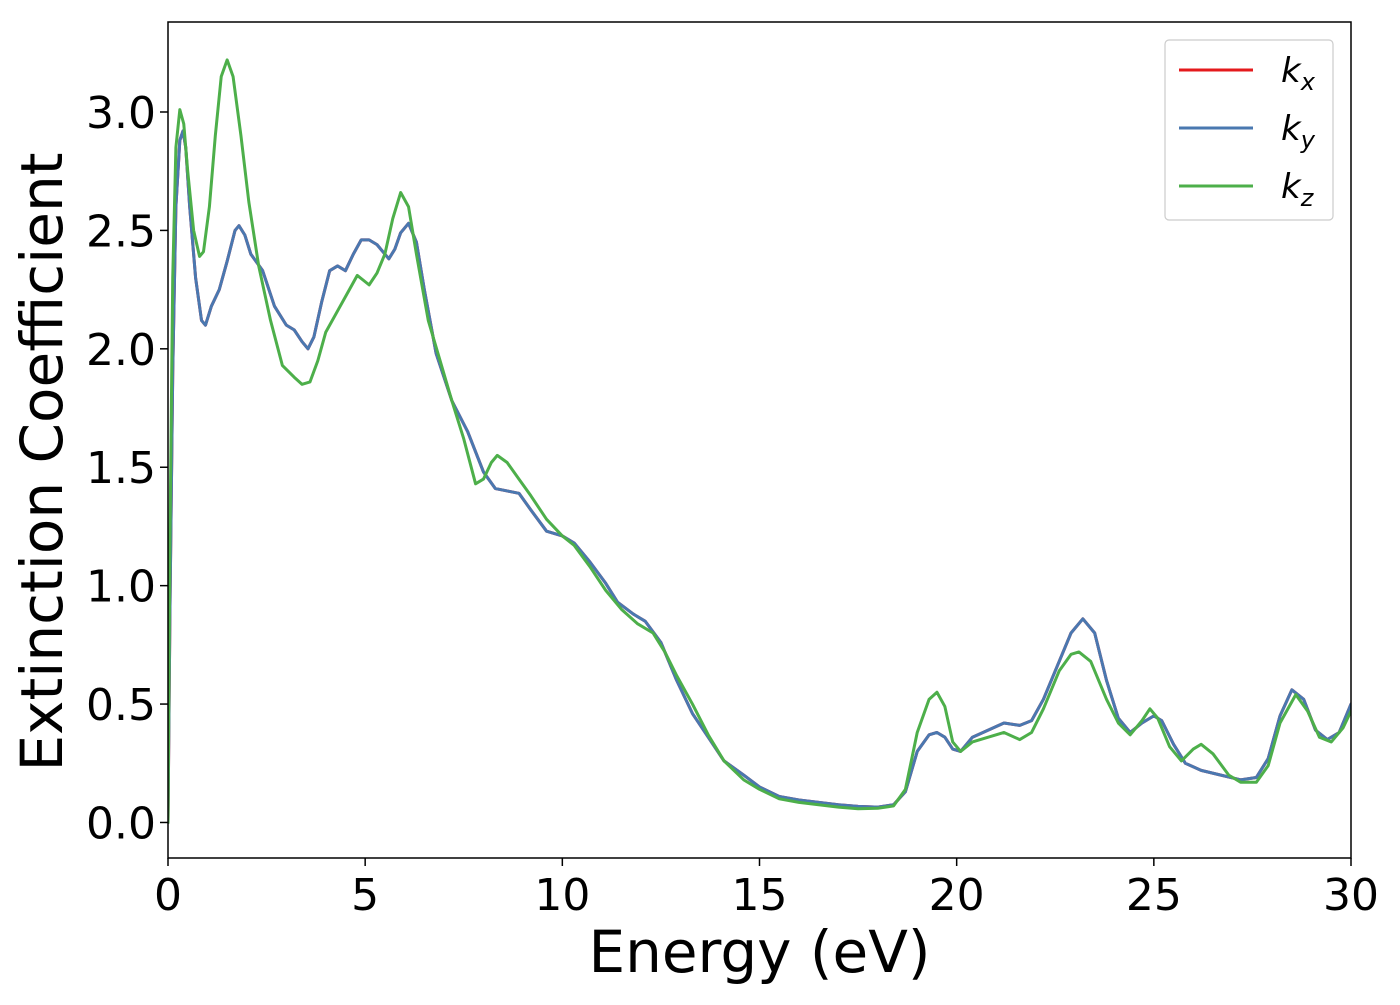 This screenshot has width=1400, height=1005. What do you see at coordinates (121, 823) in the screenshot?
I see `y-tick-label: 0.0` at bounding box center [121, 823].